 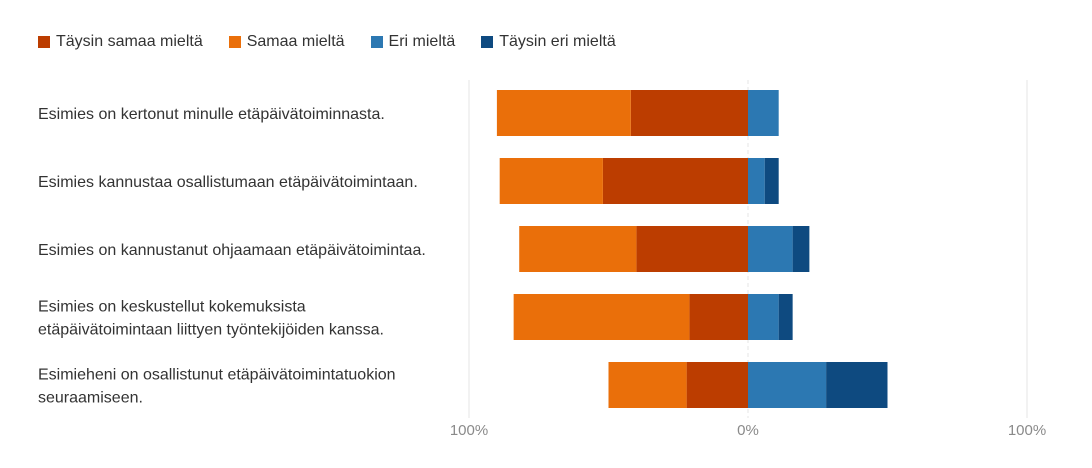 What do you see at coordinates (1027, 430) in the screenshot?
I see `tick-label-2: 100%` at bounding box center [1027, 430].